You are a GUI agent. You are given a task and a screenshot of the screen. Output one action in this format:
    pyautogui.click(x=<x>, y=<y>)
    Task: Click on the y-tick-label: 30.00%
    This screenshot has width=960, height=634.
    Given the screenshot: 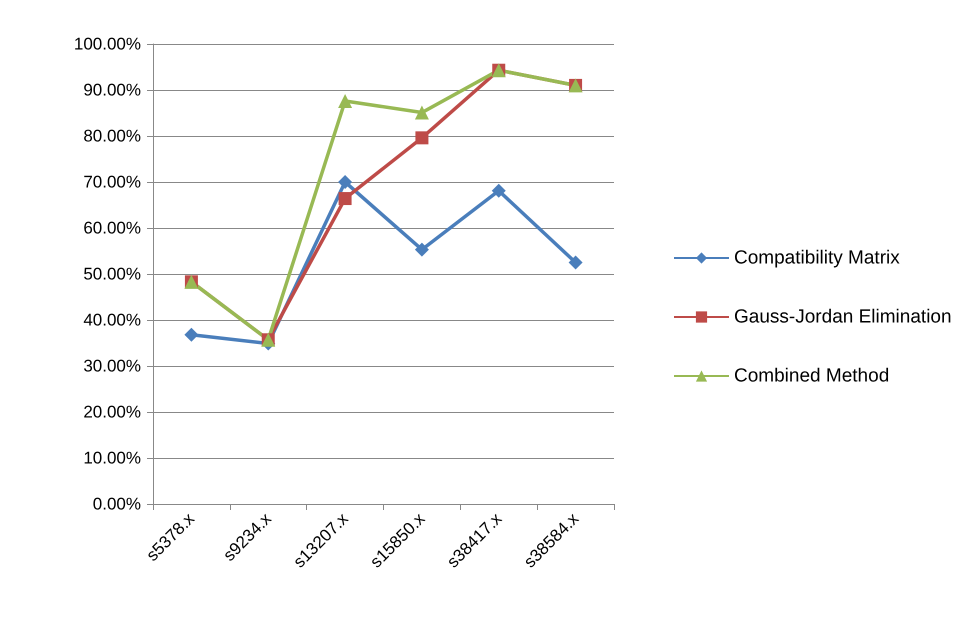 What is the action you would take?
    pyautogui.click(x=112, y=366)
    